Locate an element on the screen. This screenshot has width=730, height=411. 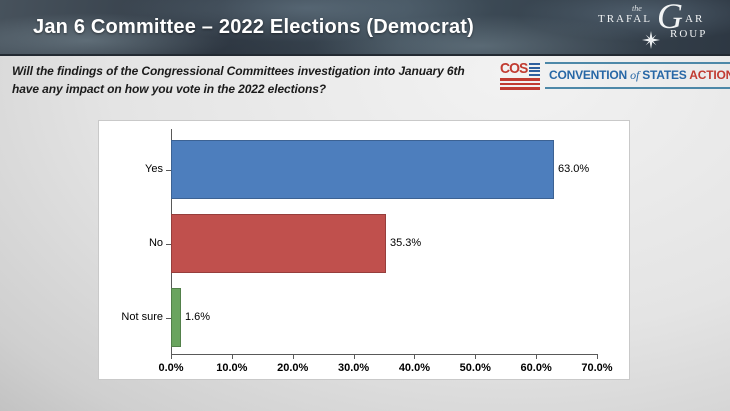
x-tick-label: 30.0% is located at coordinates (353, 368).